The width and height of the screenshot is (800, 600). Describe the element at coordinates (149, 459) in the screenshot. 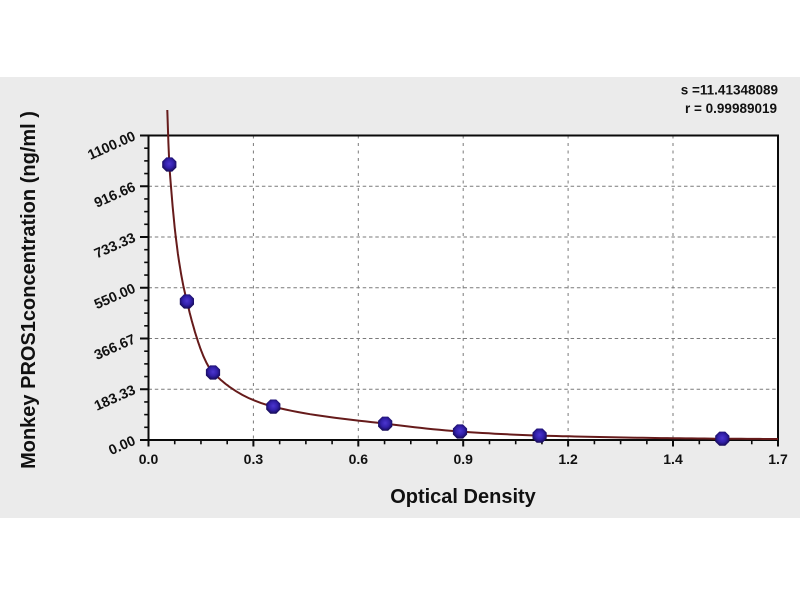

I see `svg-text: 0.0` at that location.